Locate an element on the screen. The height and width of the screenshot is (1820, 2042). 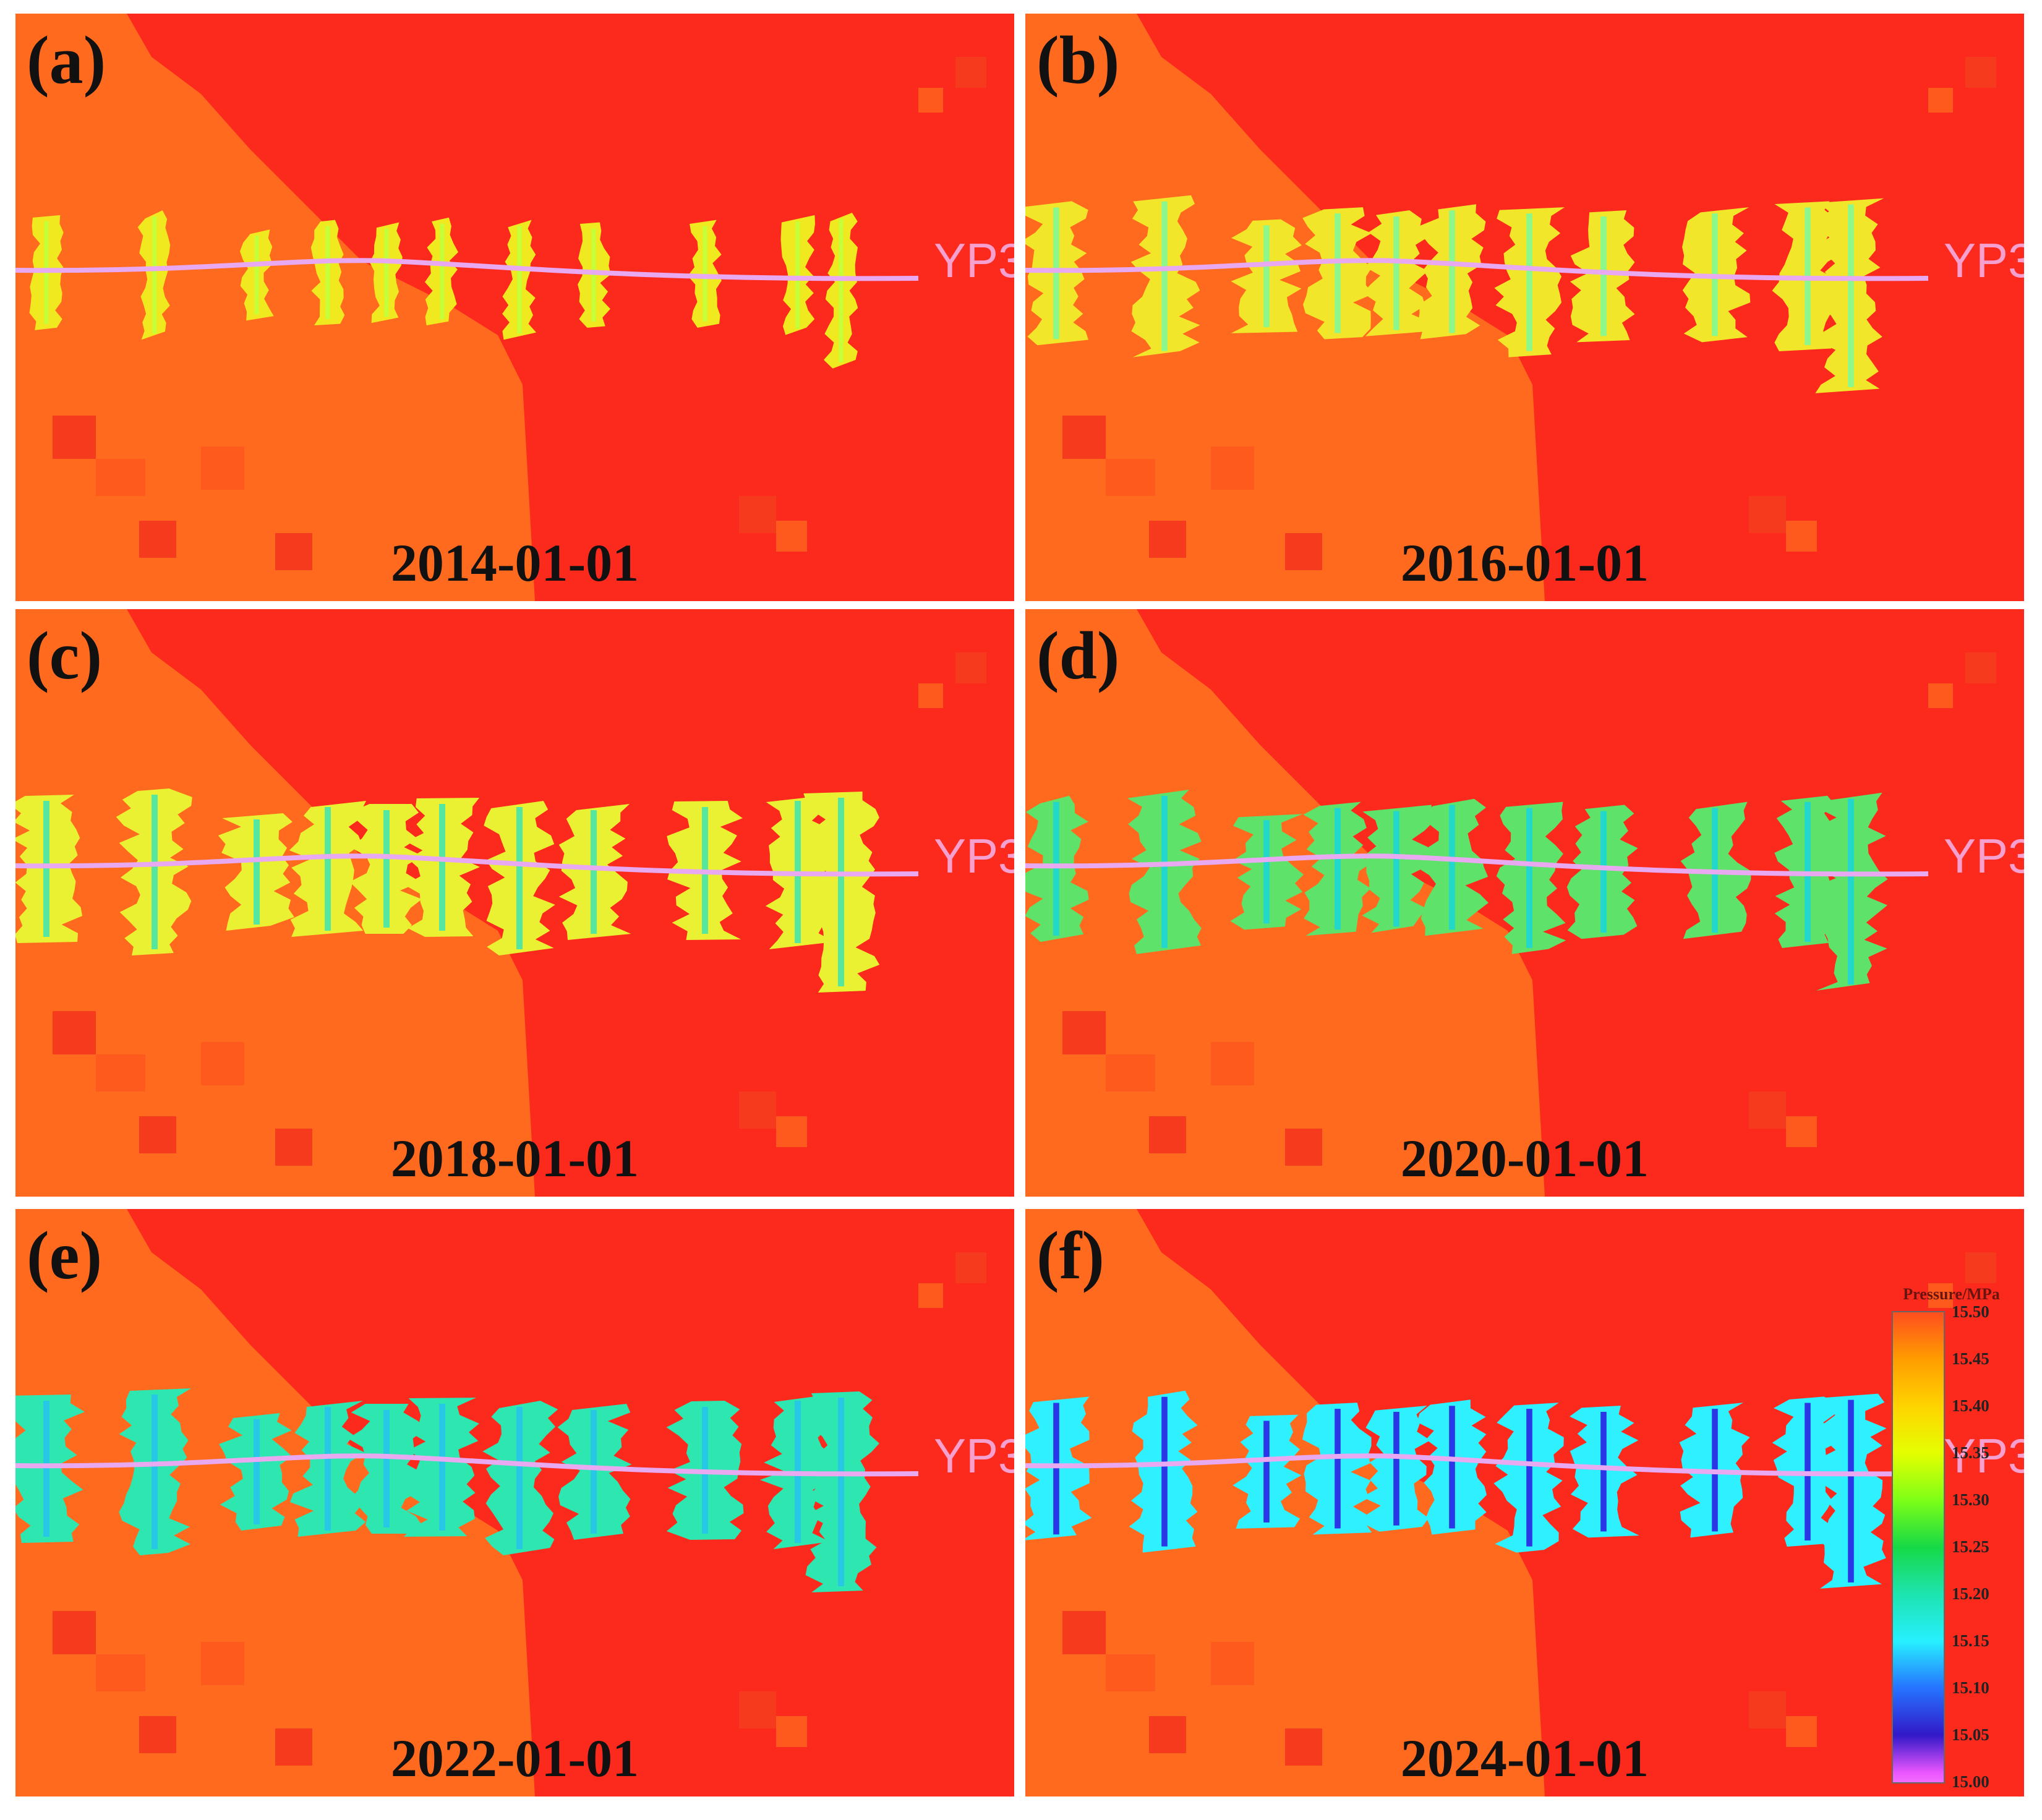
legend-title: Pressure/MPa is located at coordinates (1951, 1294).